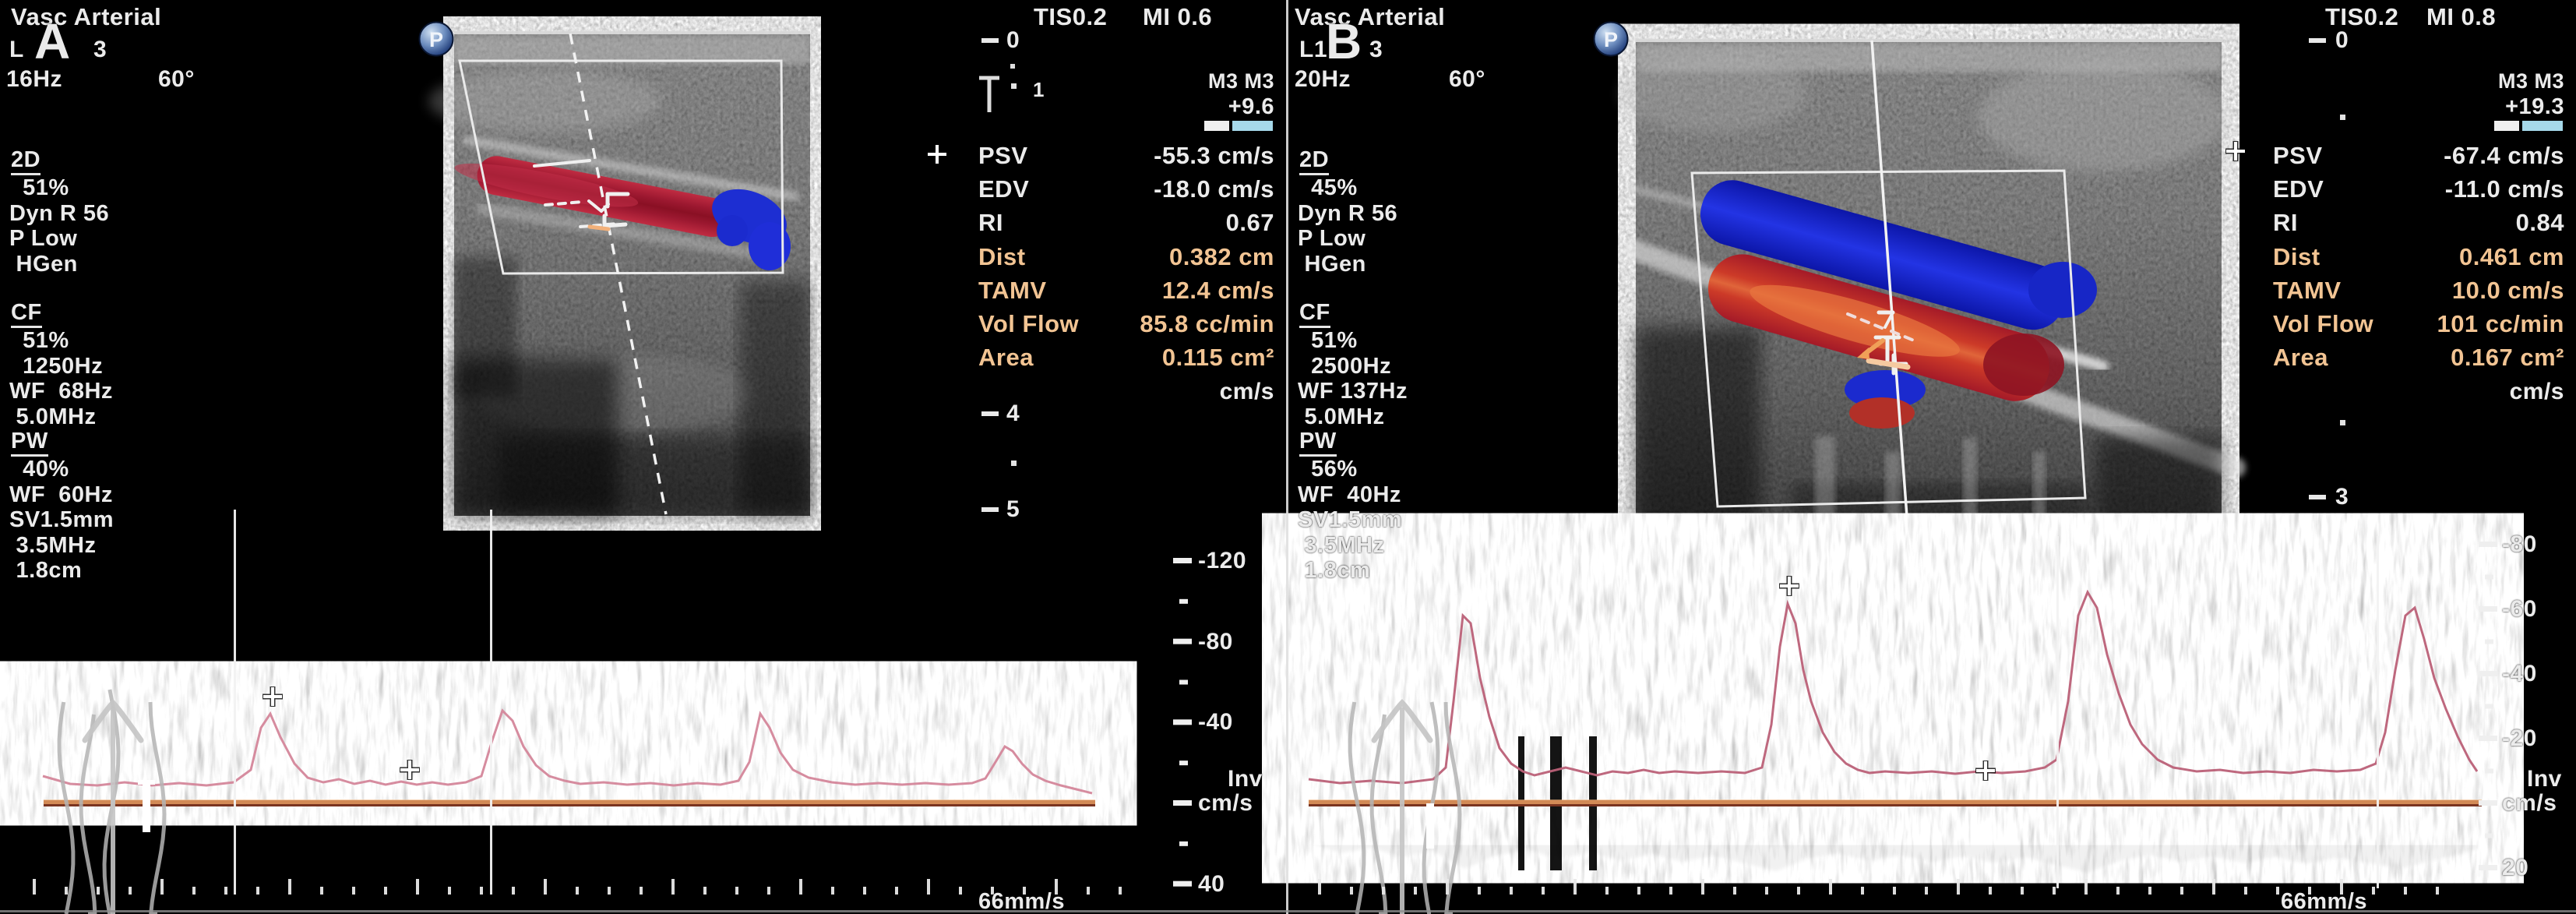 This screenshot has width=2576, height=914. Describe the element at coordinates (2520, 544) in the screenshot. I see `velocity-scale-label: -80` at that location.